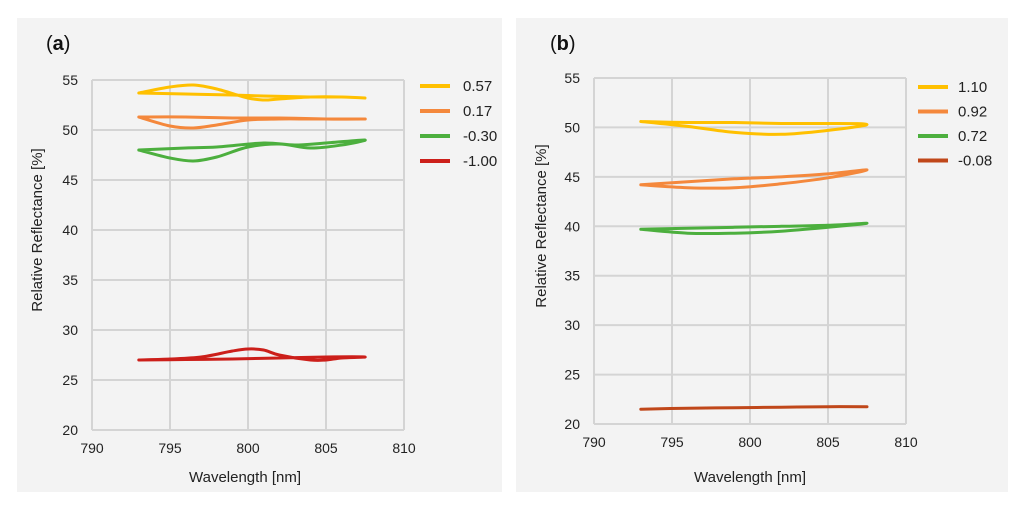 This screenshot has height=516, width=1024. What do you see at coordinates (480, 161) in the screenshot?
I see `legend-label: -1.00` at bounding box center [480, 161].